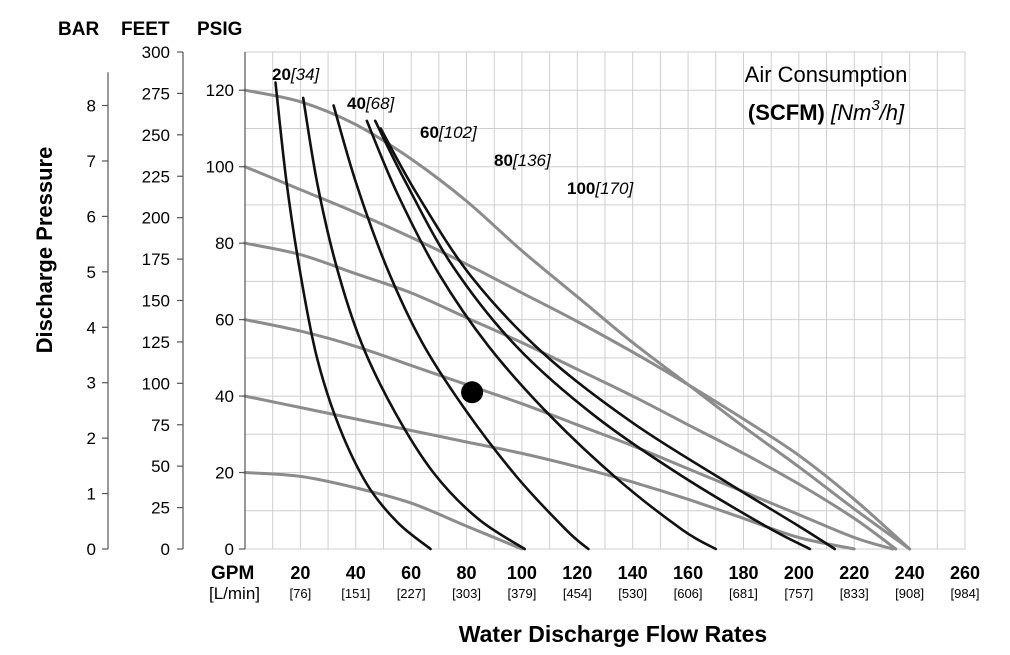  Describe the element at coordinates (91, 327) in the screenshot. I see `bar-tick-label: 4` at that location.